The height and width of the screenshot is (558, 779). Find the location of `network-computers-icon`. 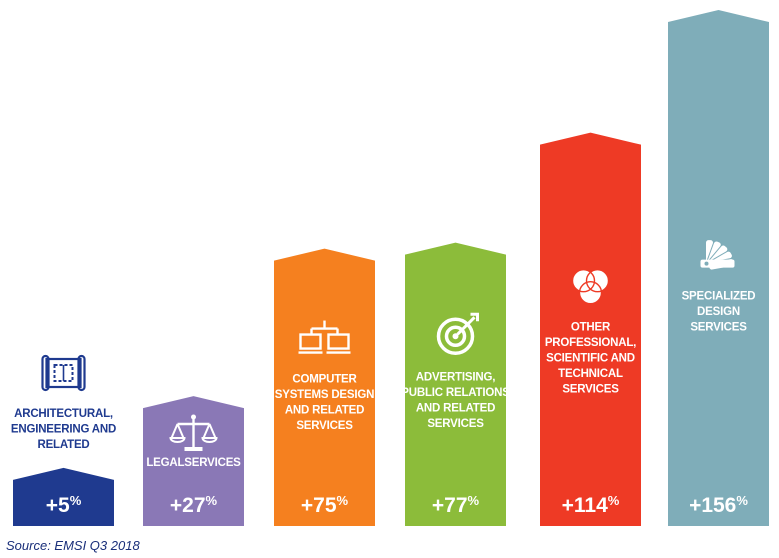

network-computers-icon is located at coordinates (324, 337).